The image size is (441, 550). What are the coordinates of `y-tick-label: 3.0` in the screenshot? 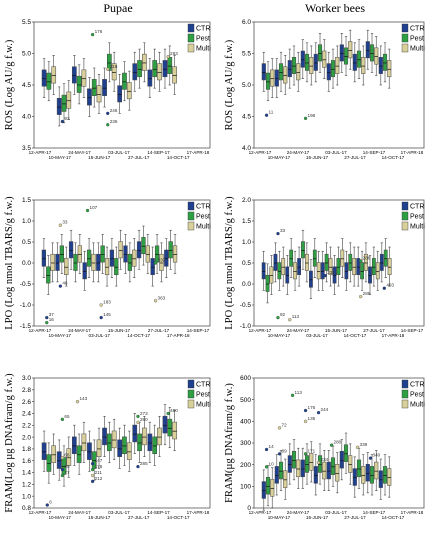 It's located at (26, 378).